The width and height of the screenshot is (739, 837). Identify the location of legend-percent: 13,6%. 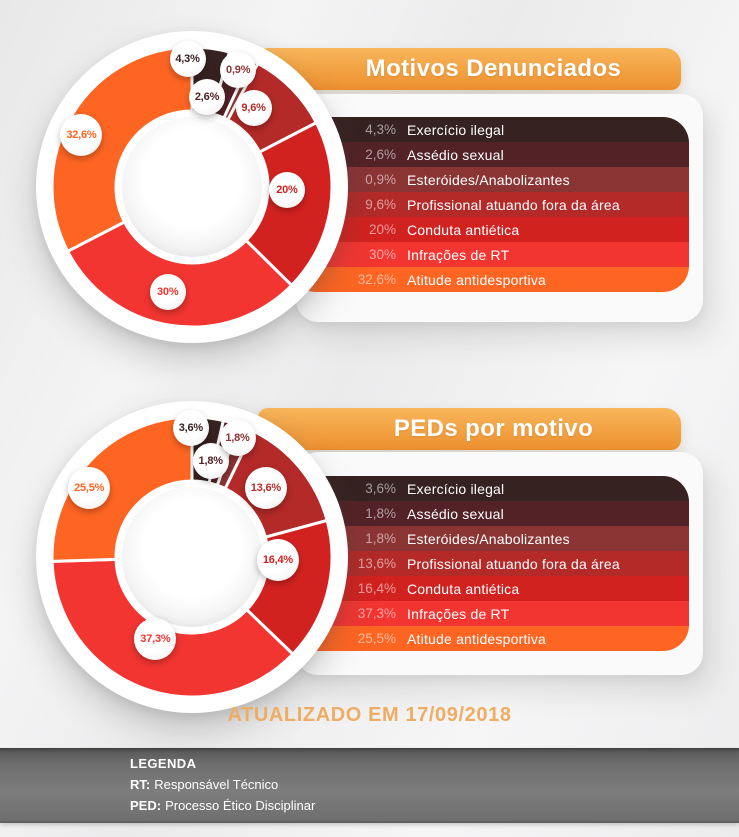
(376, 563).